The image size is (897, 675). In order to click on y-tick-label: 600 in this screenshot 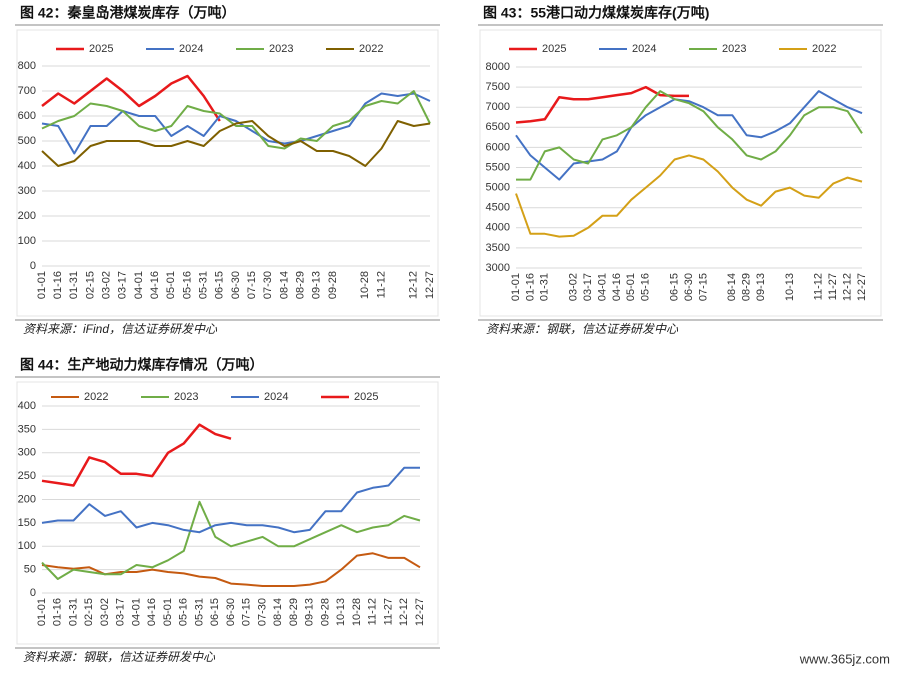, I will do `click(27, 116)`.